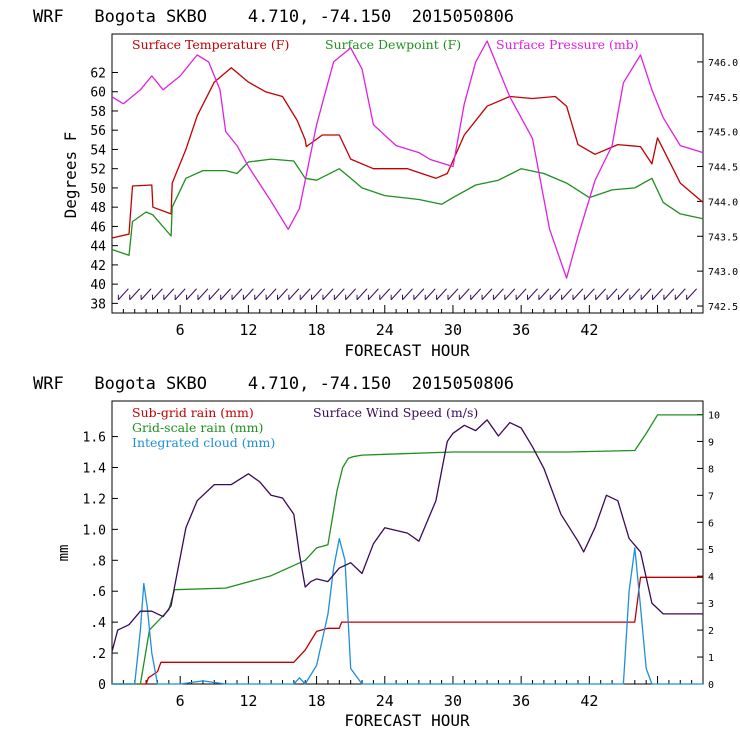  Describe the element at coordinates (711, 631) in the screenshot. I see `y2-tick-label: 2` at that location.